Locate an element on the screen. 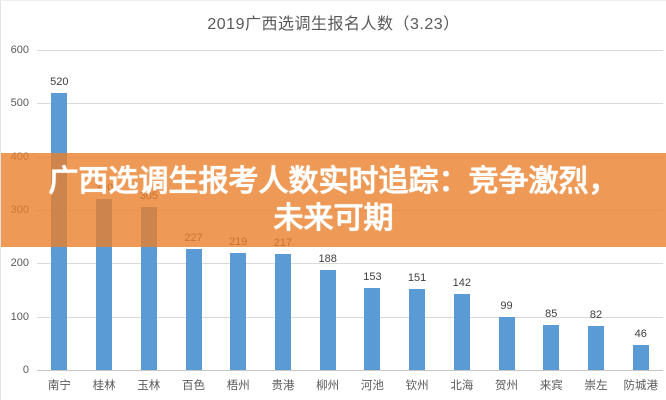 The height and width of the screenshot is (400, 666). bar-value-label: 82 is located at coordinates (596, 315).